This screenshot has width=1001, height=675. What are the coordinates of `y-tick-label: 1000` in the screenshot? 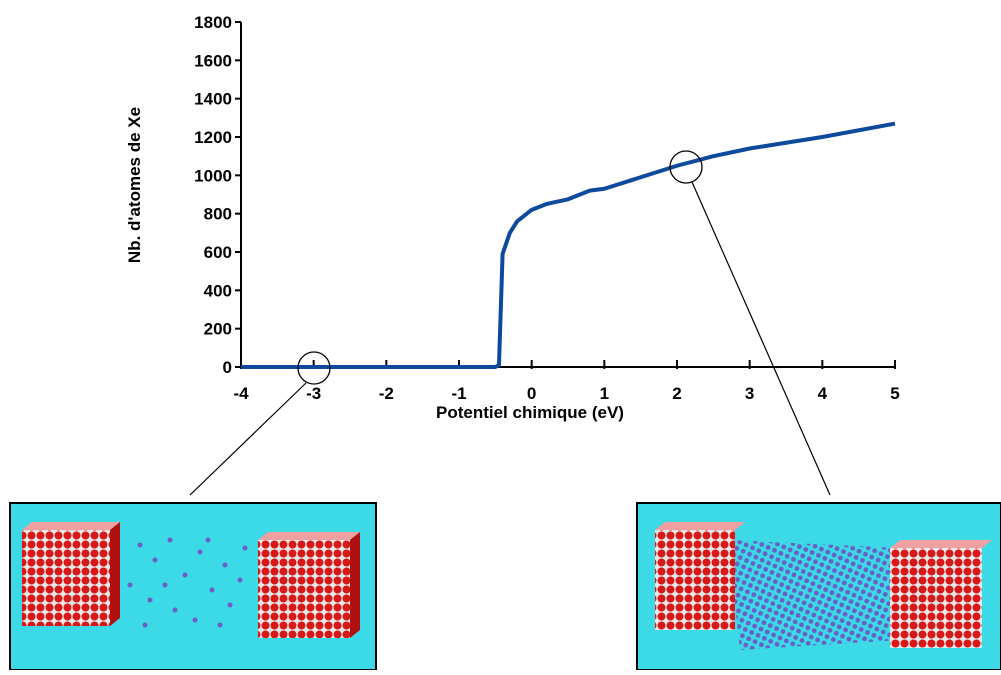 It's located at (213, 175).